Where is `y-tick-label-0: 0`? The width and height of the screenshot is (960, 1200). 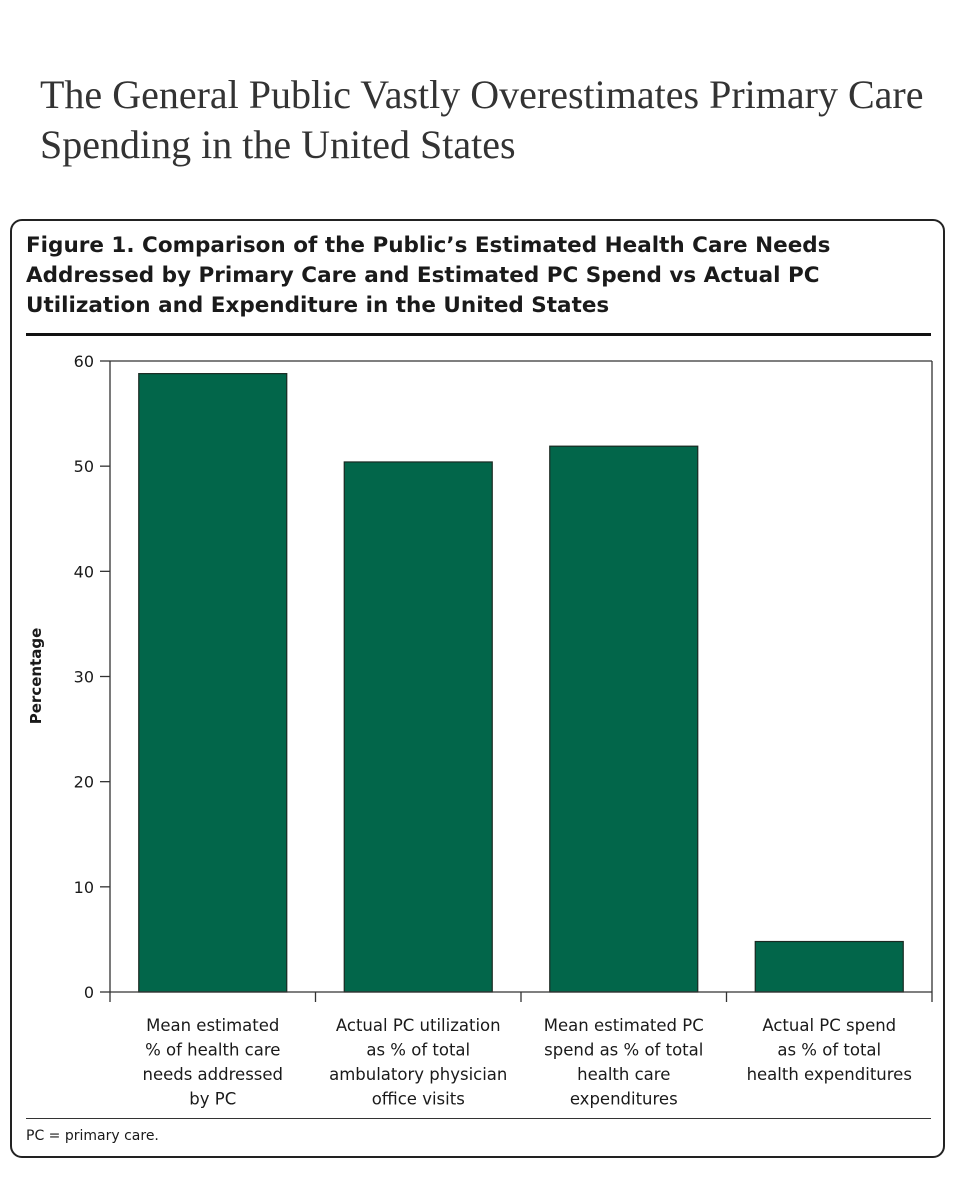 y-tick-label-0: 0 is located at coordinates (89, 992).